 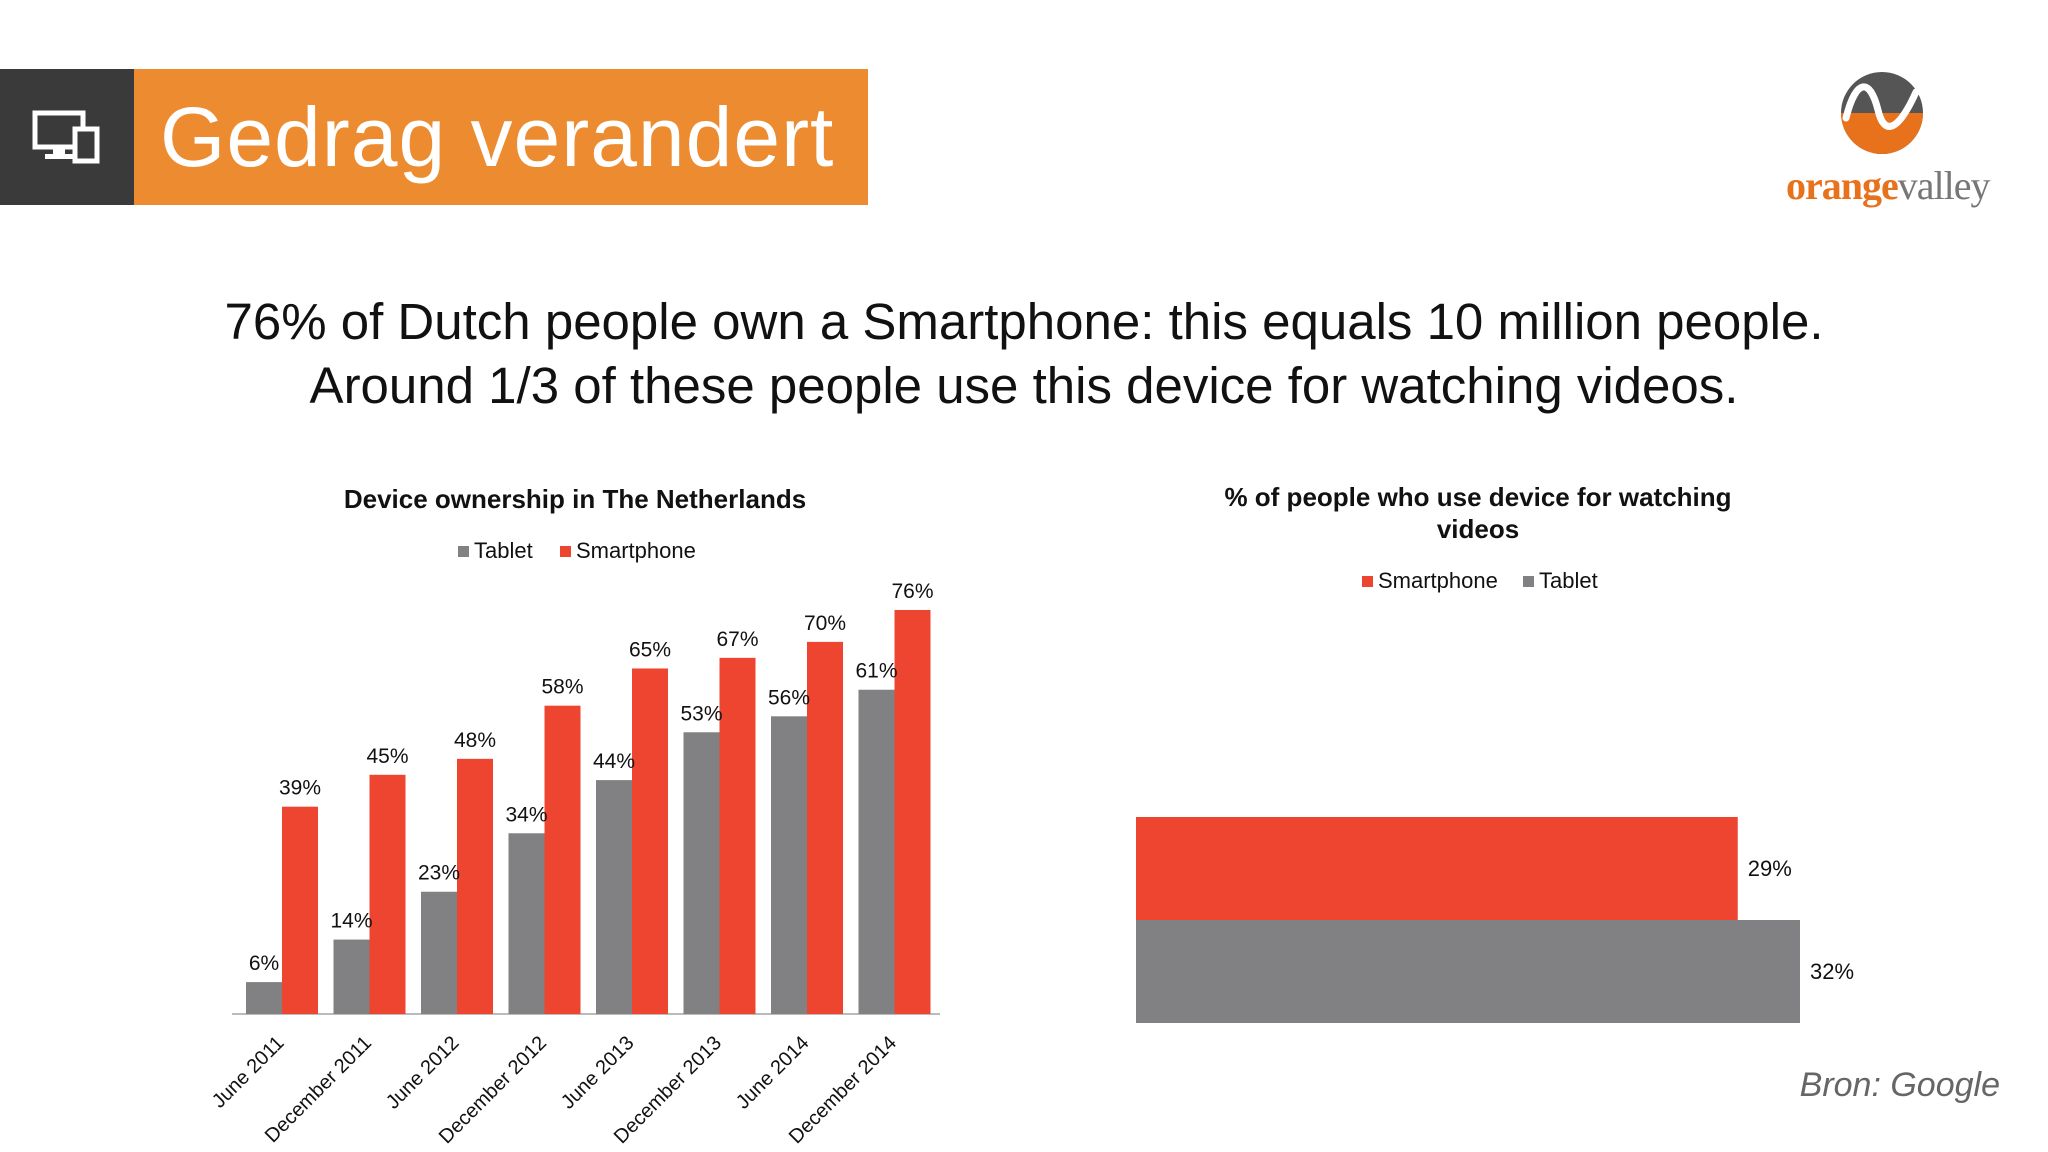 I want to click on chart1-data-label-tablet: 44%, so click(x=614, y=761).